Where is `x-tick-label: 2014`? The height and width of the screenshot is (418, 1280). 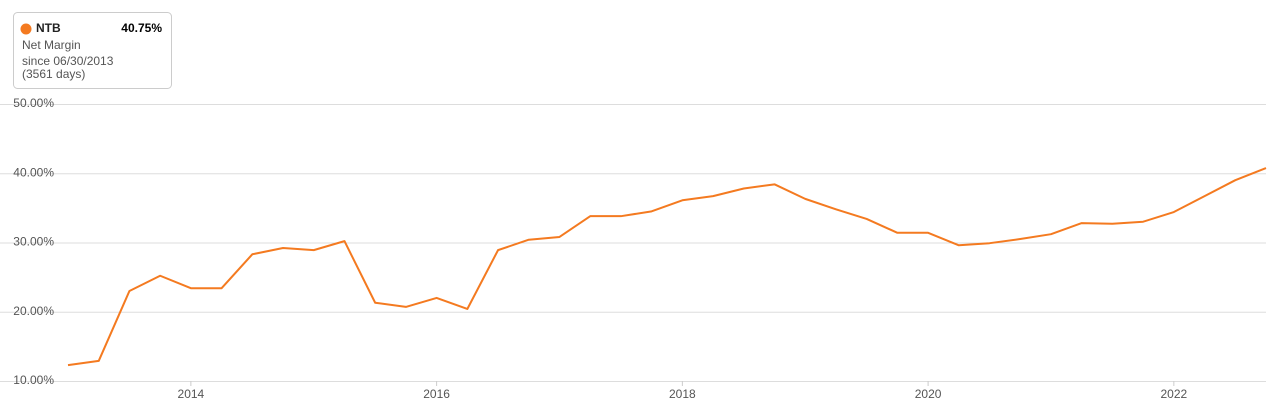 x-tick-label: 2014 is located at coordinates (191, 394).